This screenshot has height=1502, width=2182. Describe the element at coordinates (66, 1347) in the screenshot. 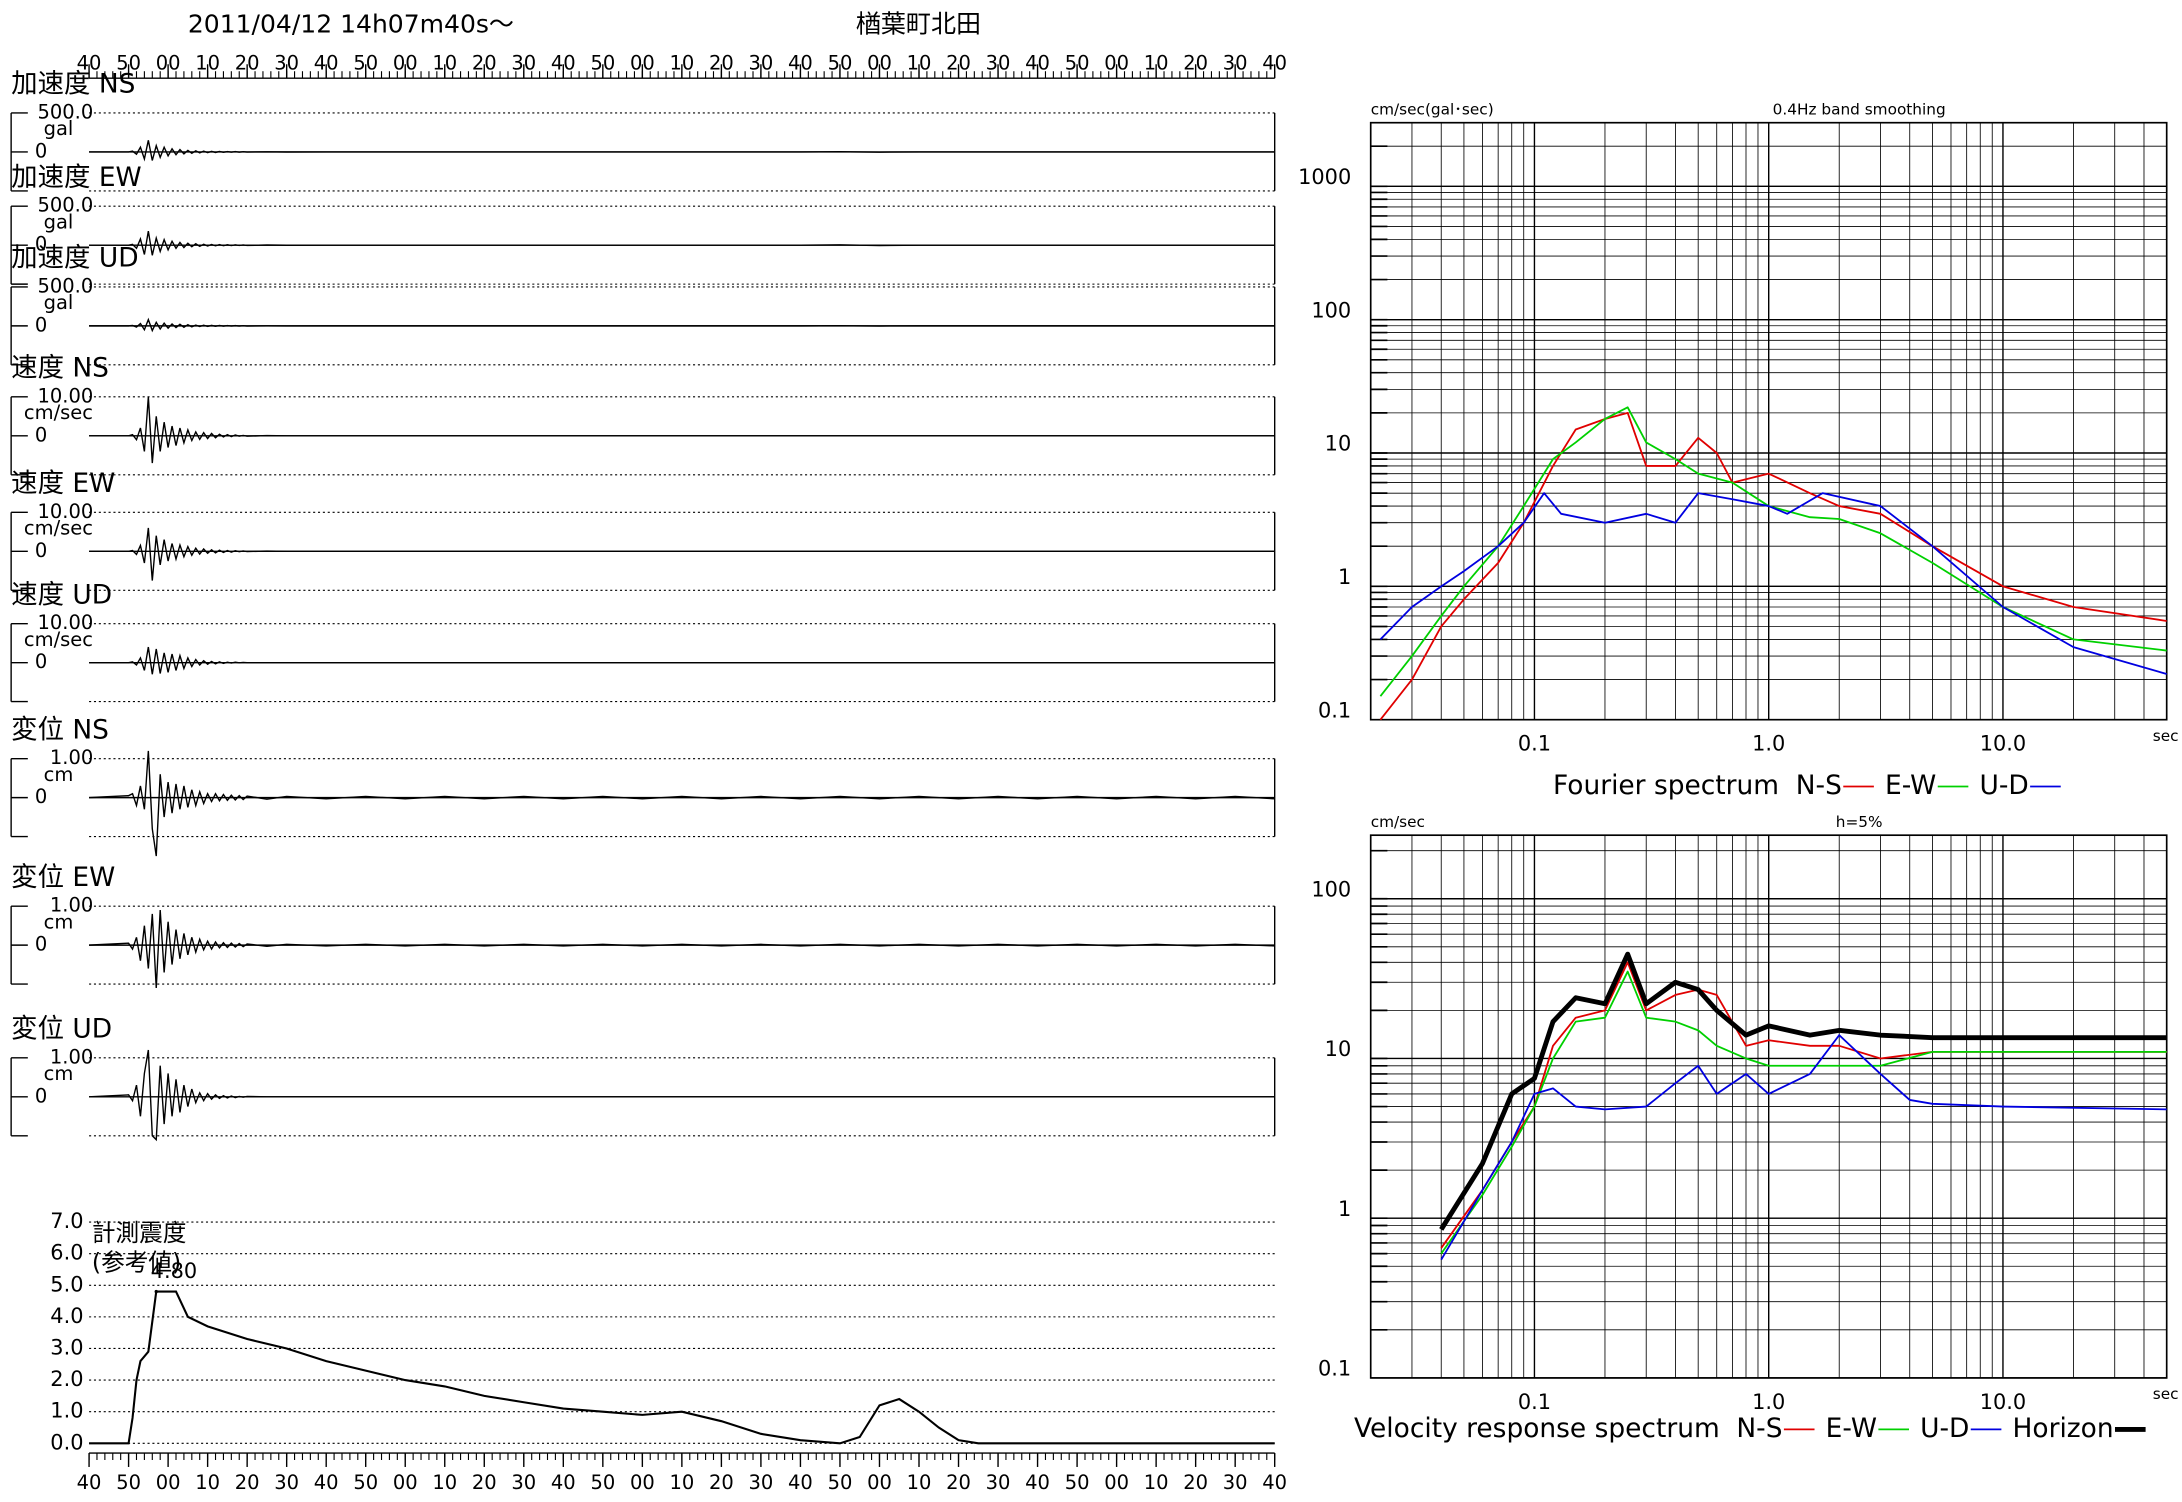

I see `y-tick-label: 3.0` at that location.